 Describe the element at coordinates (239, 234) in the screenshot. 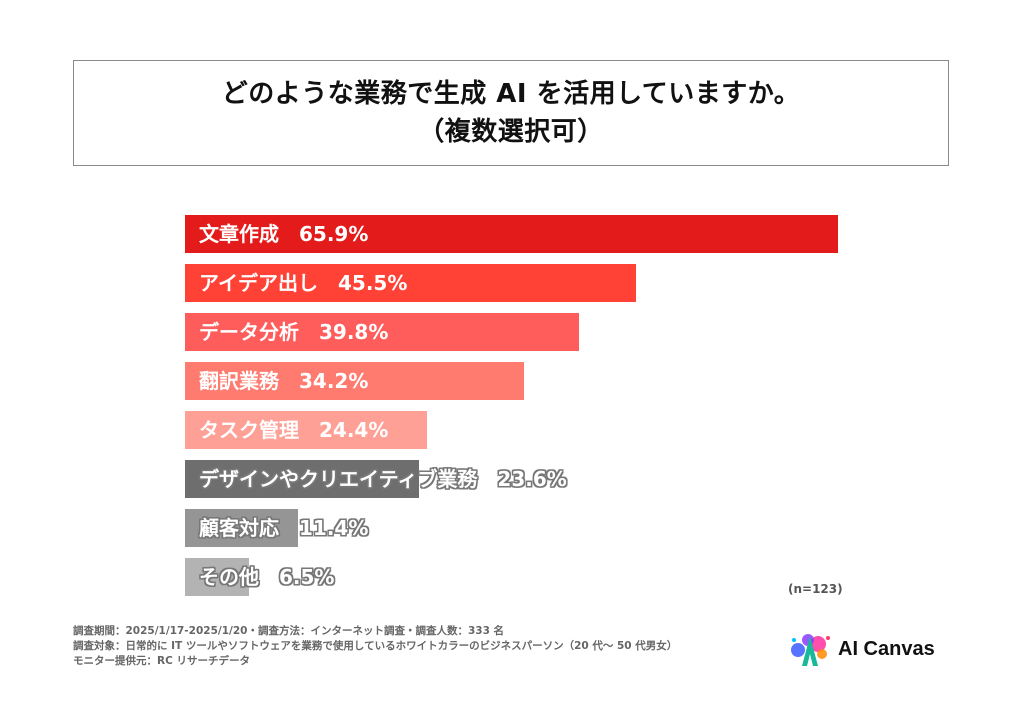

I see `category-label: 文章作成` at that location.